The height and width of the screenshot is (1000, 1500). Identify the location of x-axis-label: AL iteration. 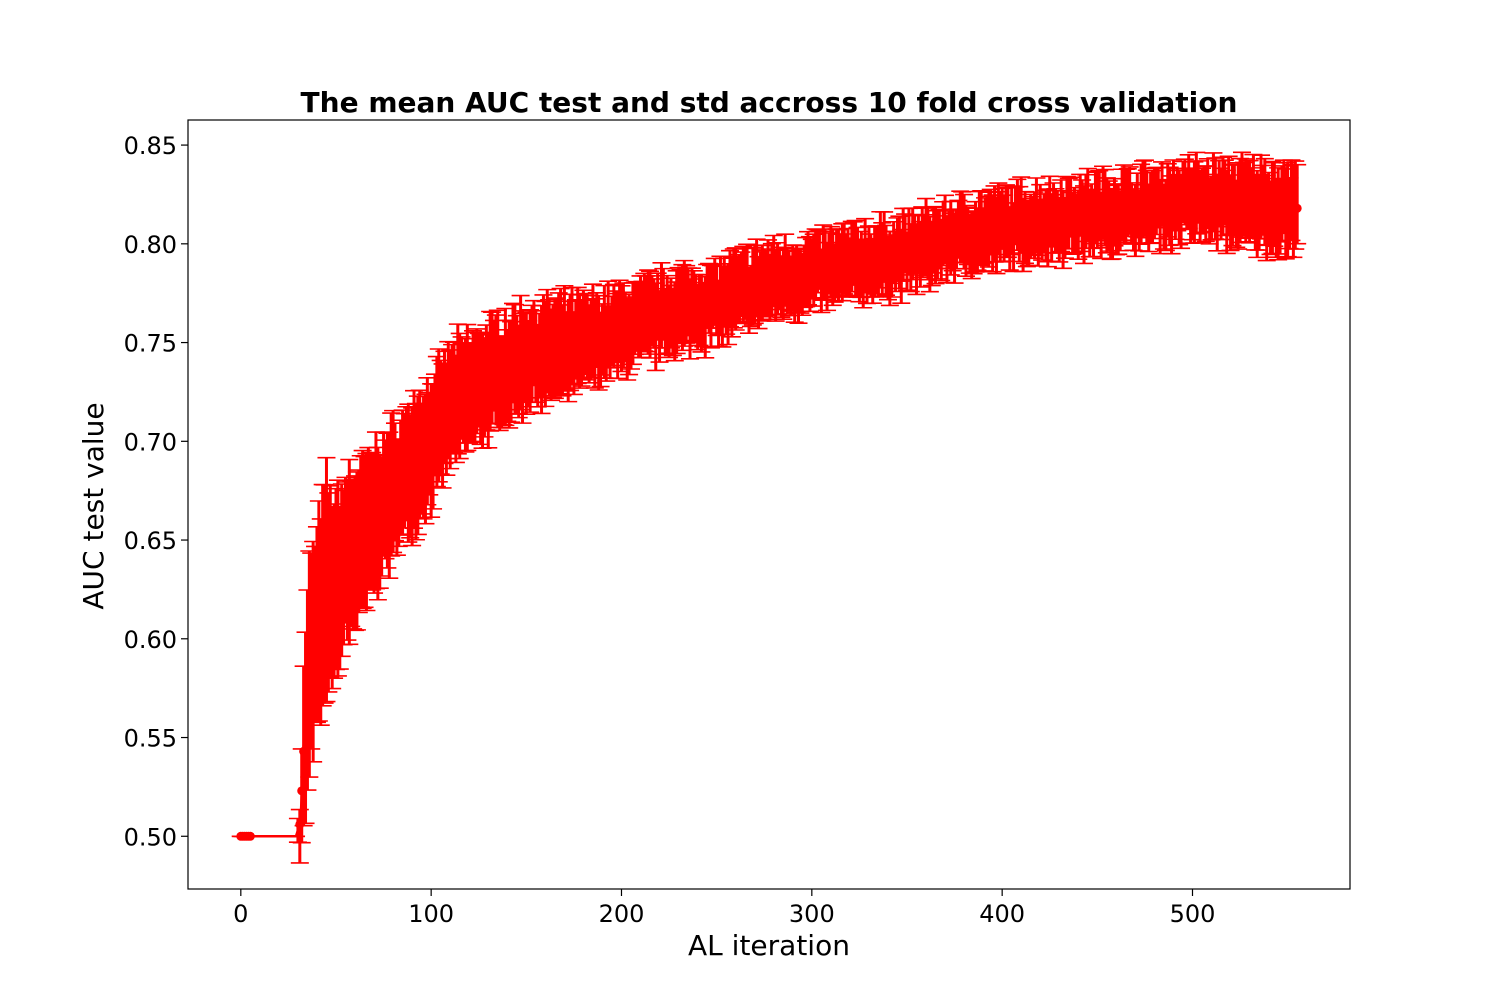
(769, 945).